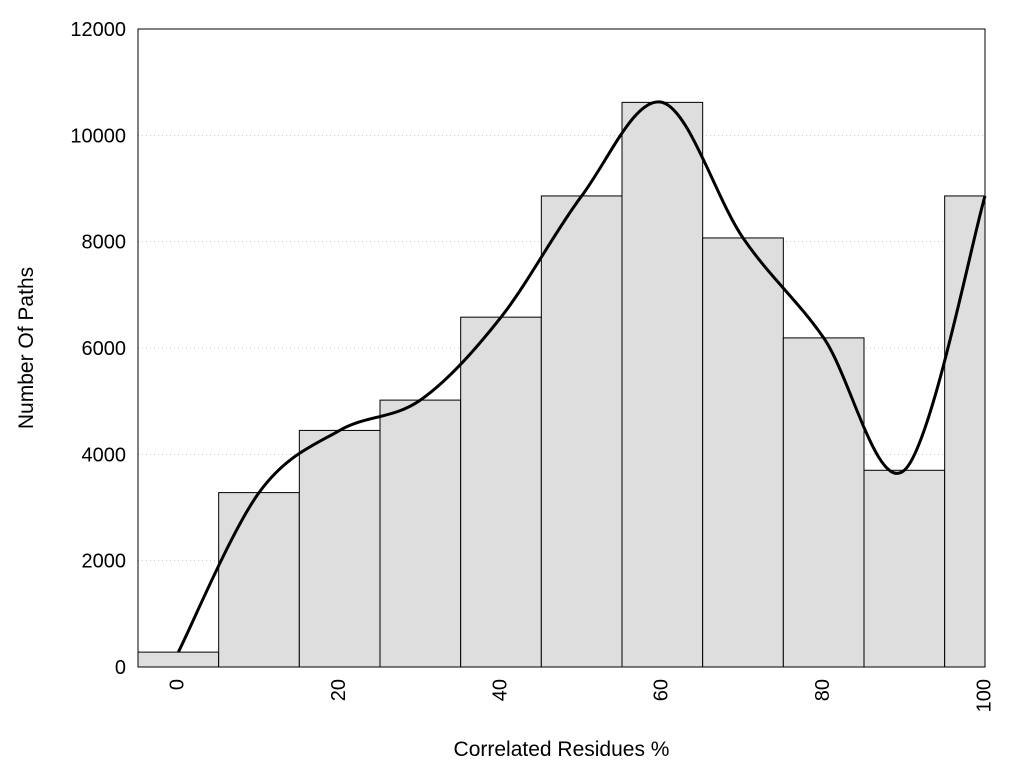 Image resolution: width=1024 pixels, height=768 pixels. I want to click on y-tick-label: 6000, so click(104, 349).